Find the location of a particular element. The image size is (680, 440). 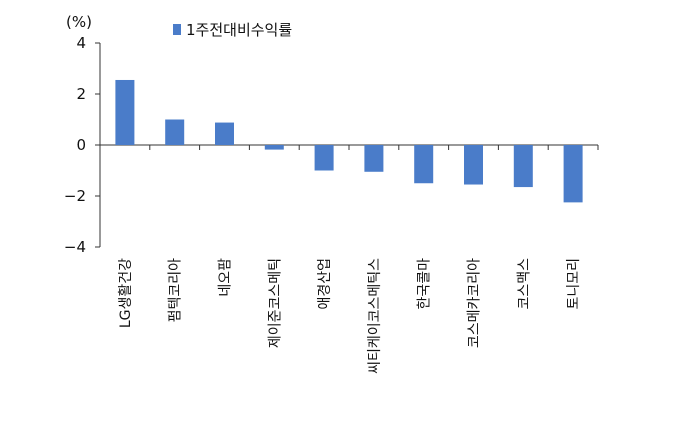

y-tick-label: 4 is located at coordinates (81, 43).